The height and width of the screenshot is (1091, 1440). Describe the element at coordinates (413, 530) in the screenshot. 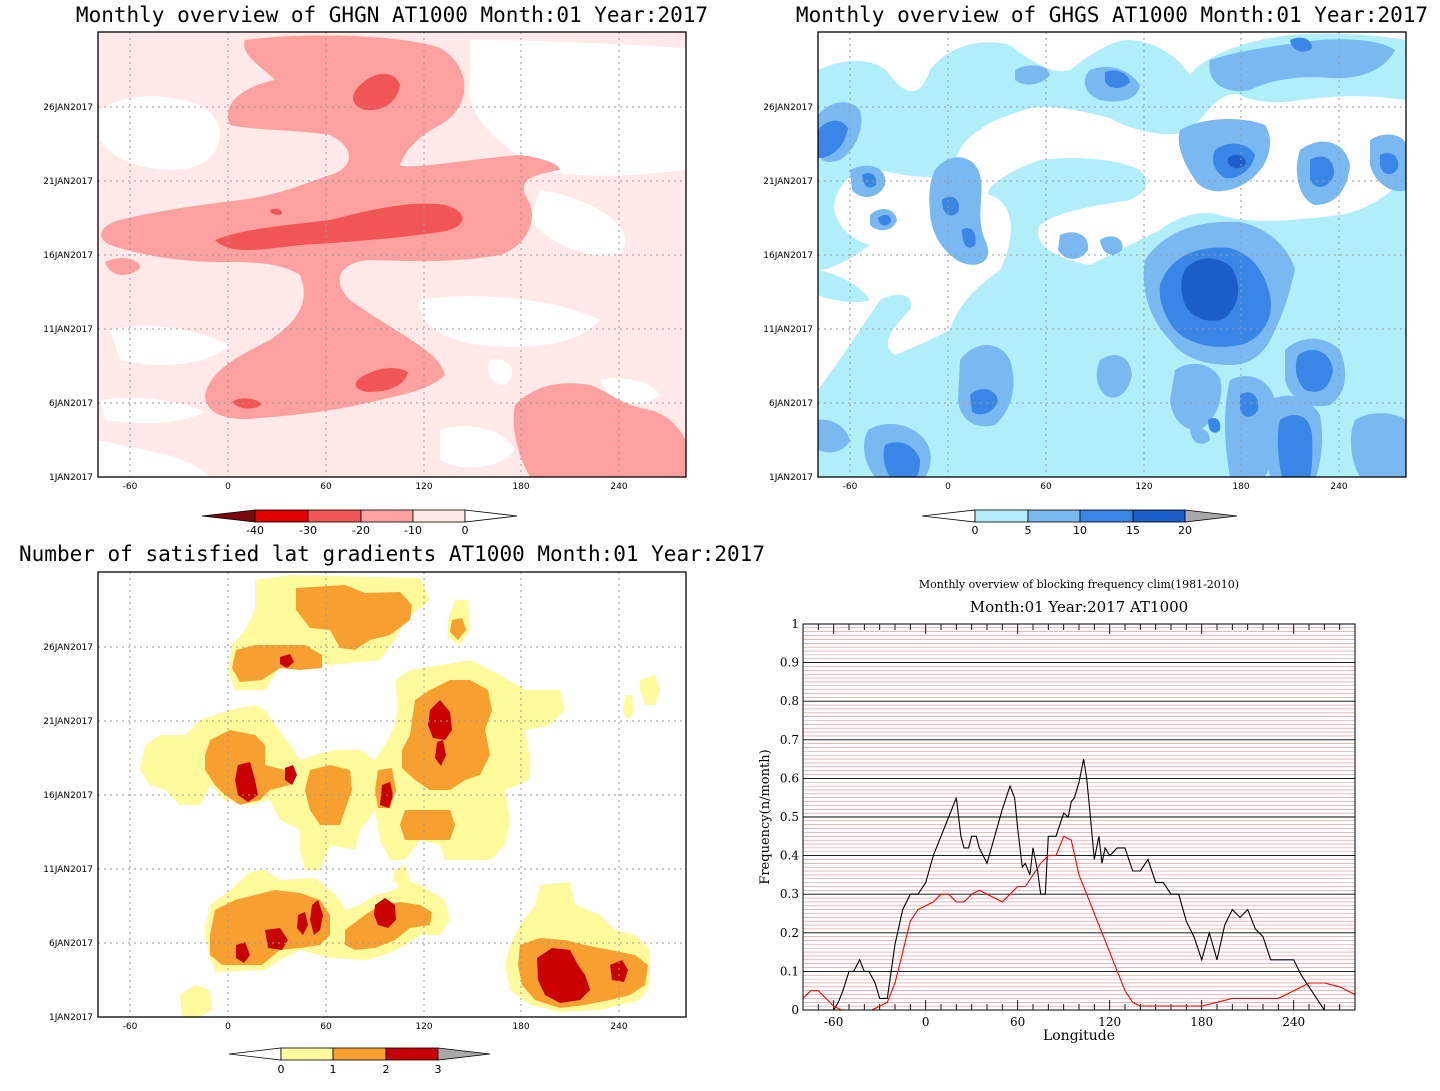

I see `colorbar-label: -10` at that location.